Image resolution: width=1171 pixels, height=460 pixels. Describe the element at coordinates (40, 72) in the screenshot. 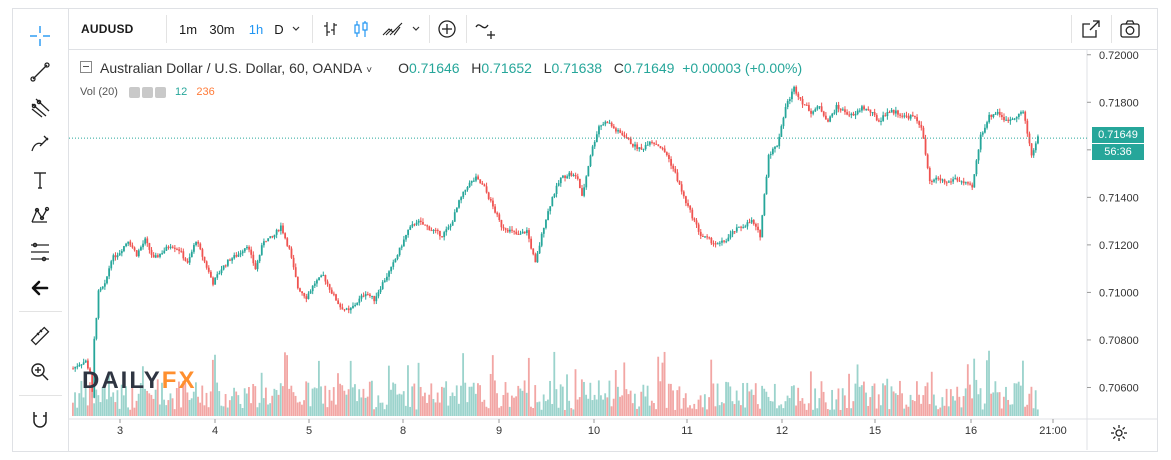

I see `trend-line-icon` at that location.